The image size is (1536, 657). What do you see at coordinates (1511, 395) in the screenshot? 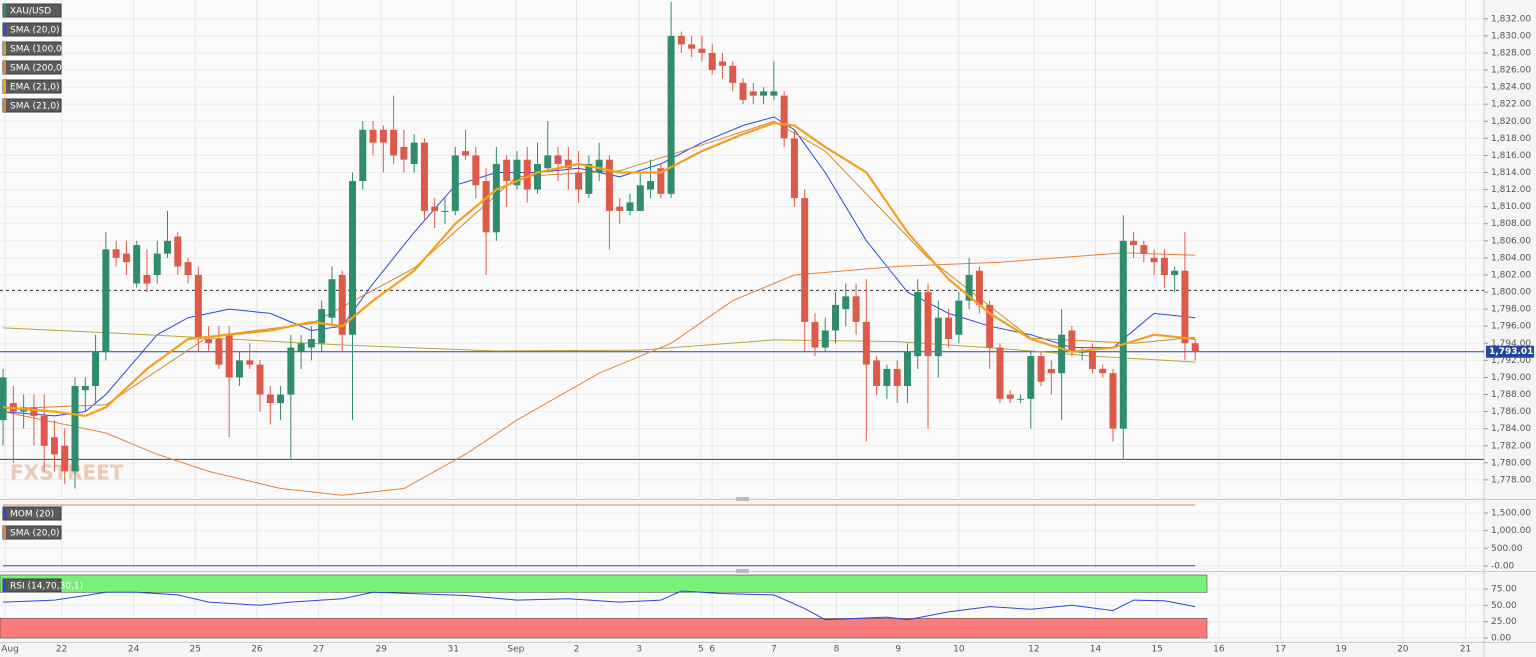
I see `y-tick-label: 1,788.00` at bounding box center [1511, 395].